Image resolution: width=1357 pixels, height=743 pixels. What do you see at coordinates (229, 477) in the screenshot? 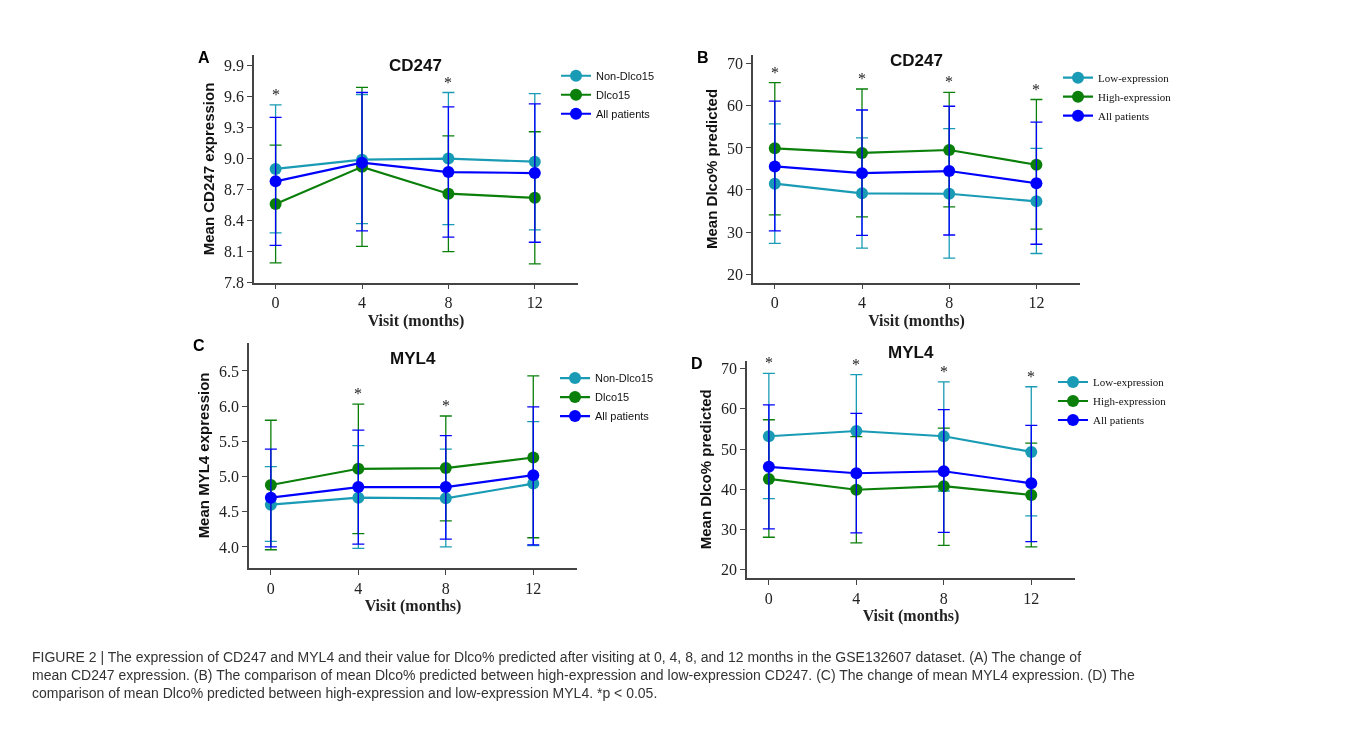
I see `y-tick-label: 5.0` at bounding box center [229, 477].